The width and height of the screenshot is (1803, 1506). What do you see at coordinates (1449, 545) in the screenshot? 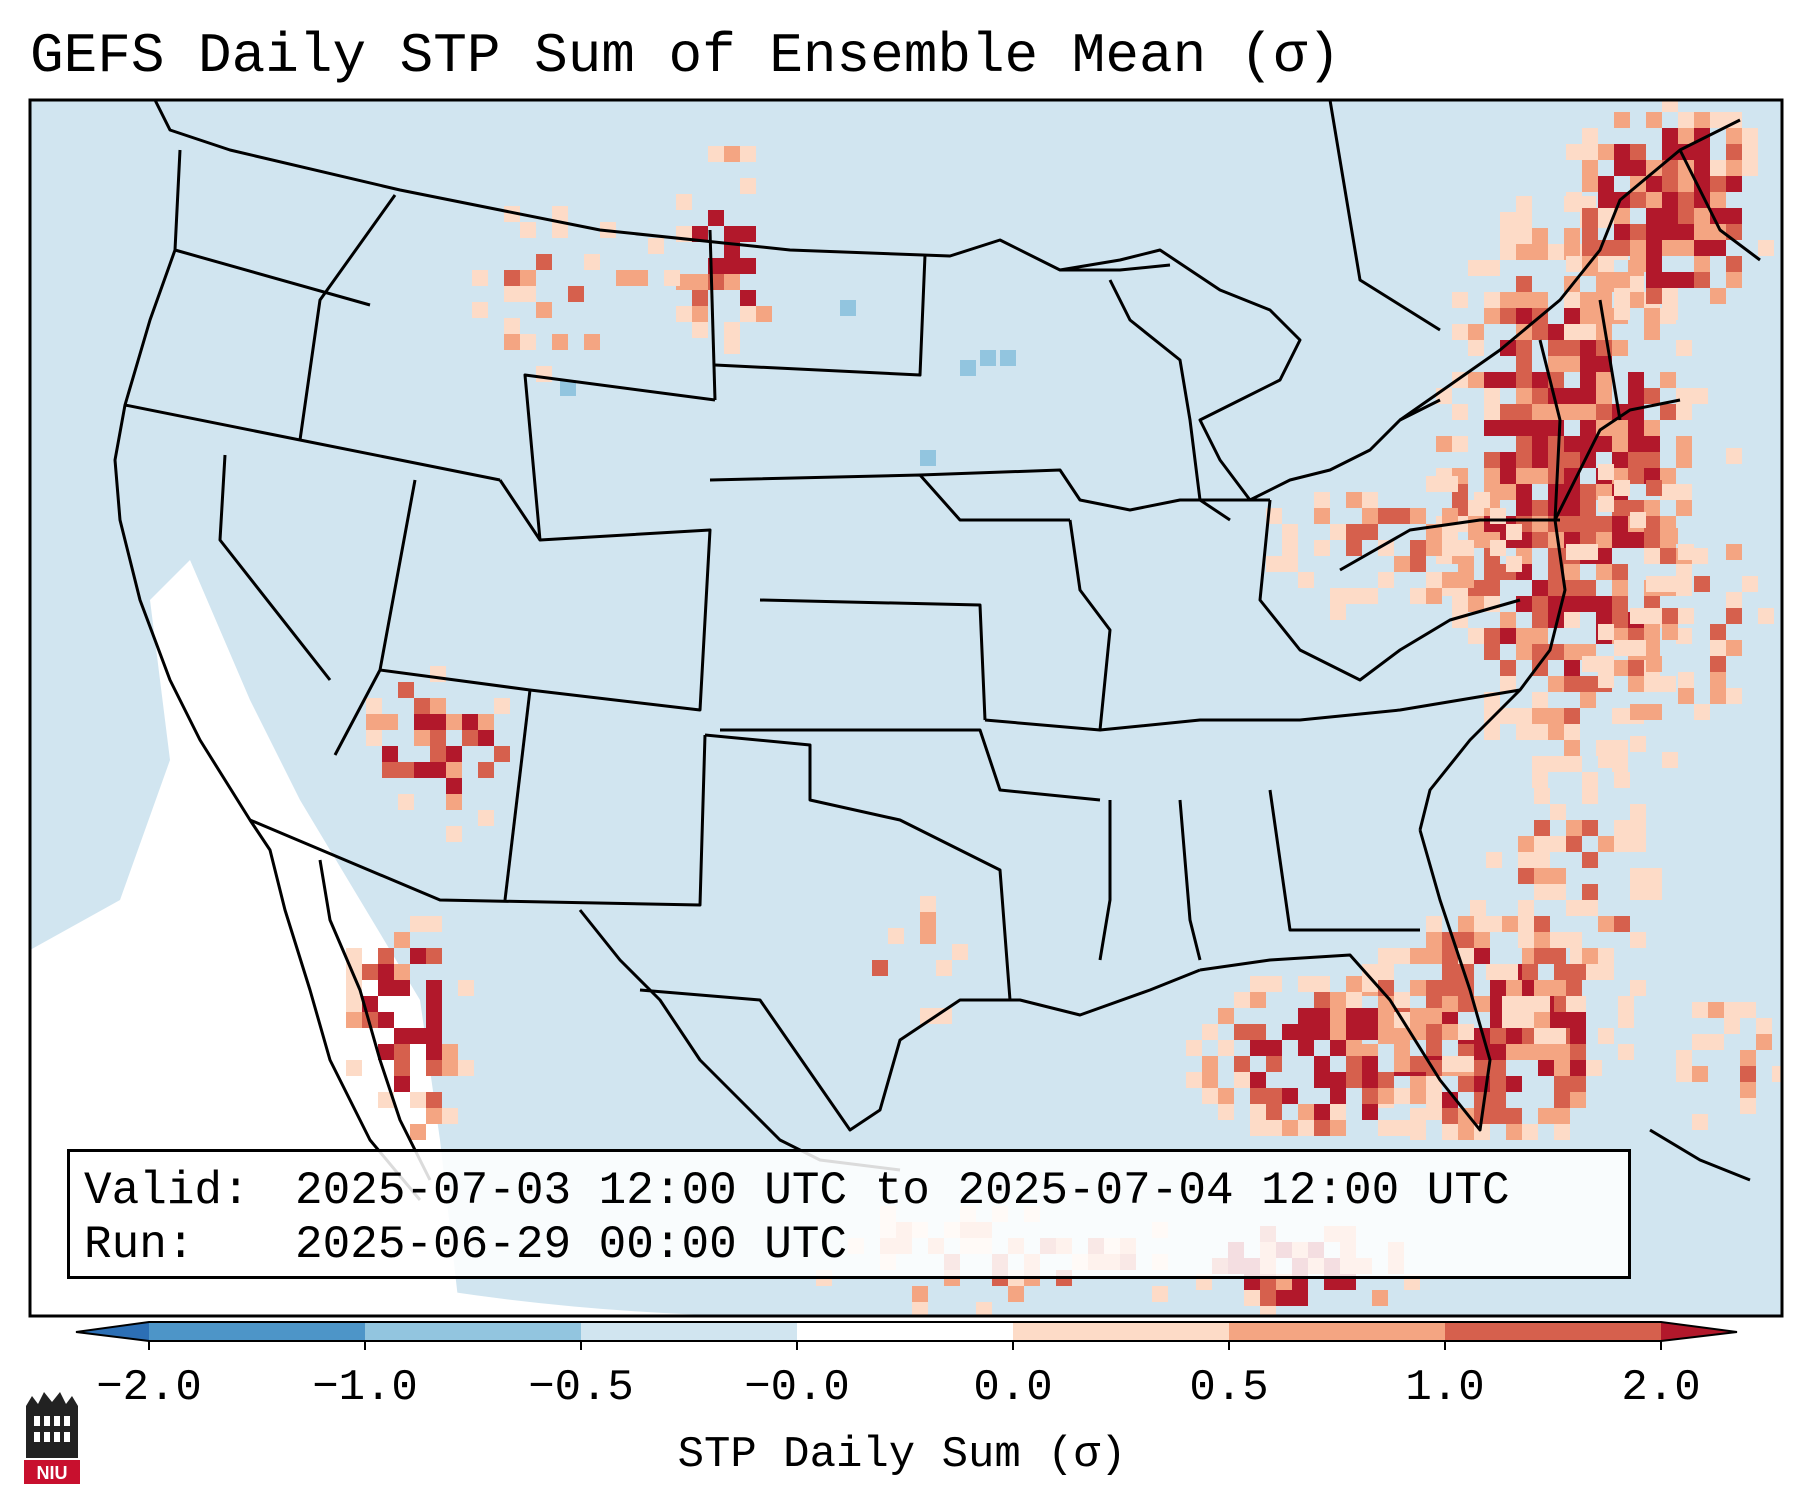
I see `state-line-pa` at bounding box center [1449, 545].